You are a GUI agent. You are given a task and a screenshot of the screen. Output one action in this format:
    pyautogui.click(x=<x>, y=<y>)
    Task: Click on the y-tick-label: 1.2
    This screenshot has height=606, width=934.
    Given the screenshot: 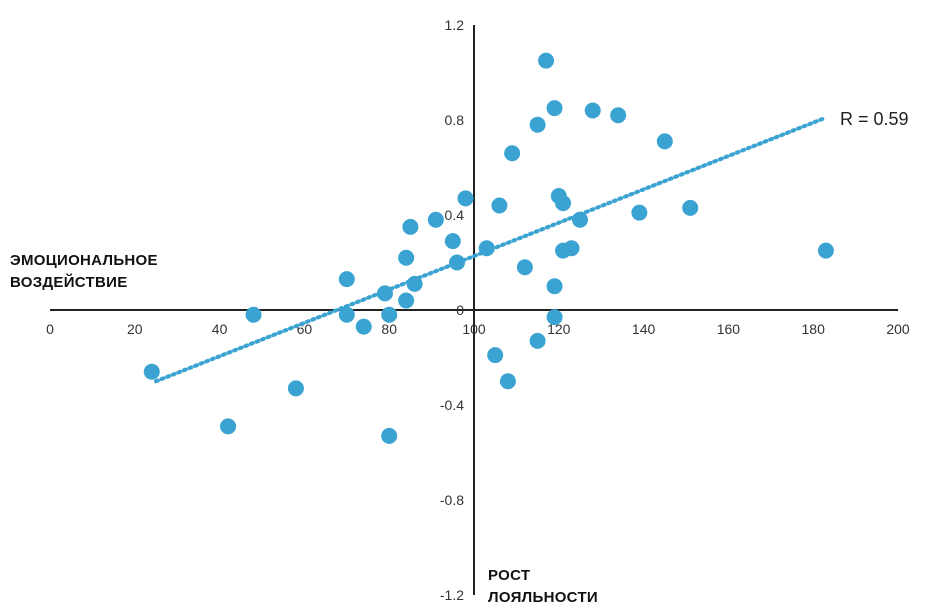 What is the action you would take?
    pyautogui.click(x=455, y=25)
    